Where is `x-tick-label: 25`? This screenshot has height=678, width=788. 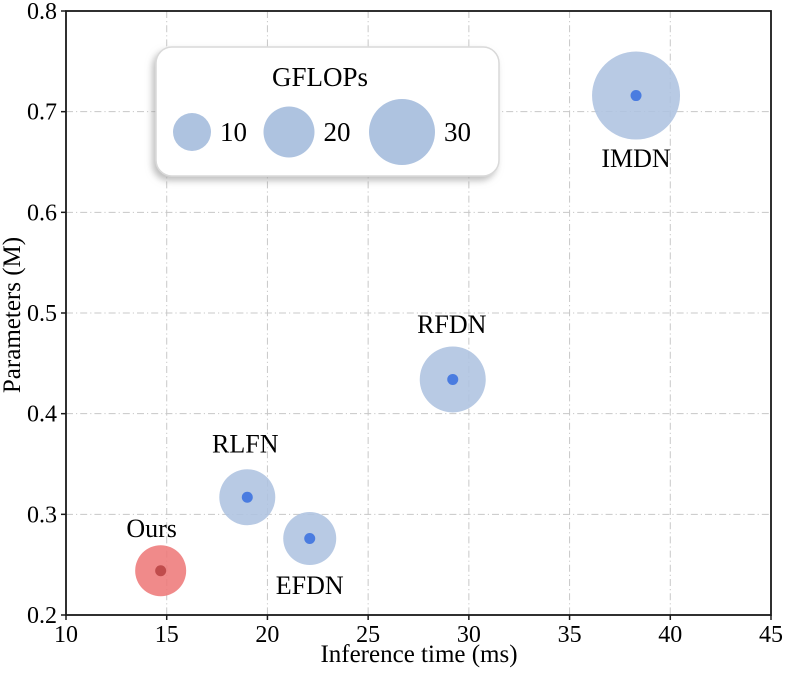
x-tick-label: 25 is located at coordinates (368, 635).